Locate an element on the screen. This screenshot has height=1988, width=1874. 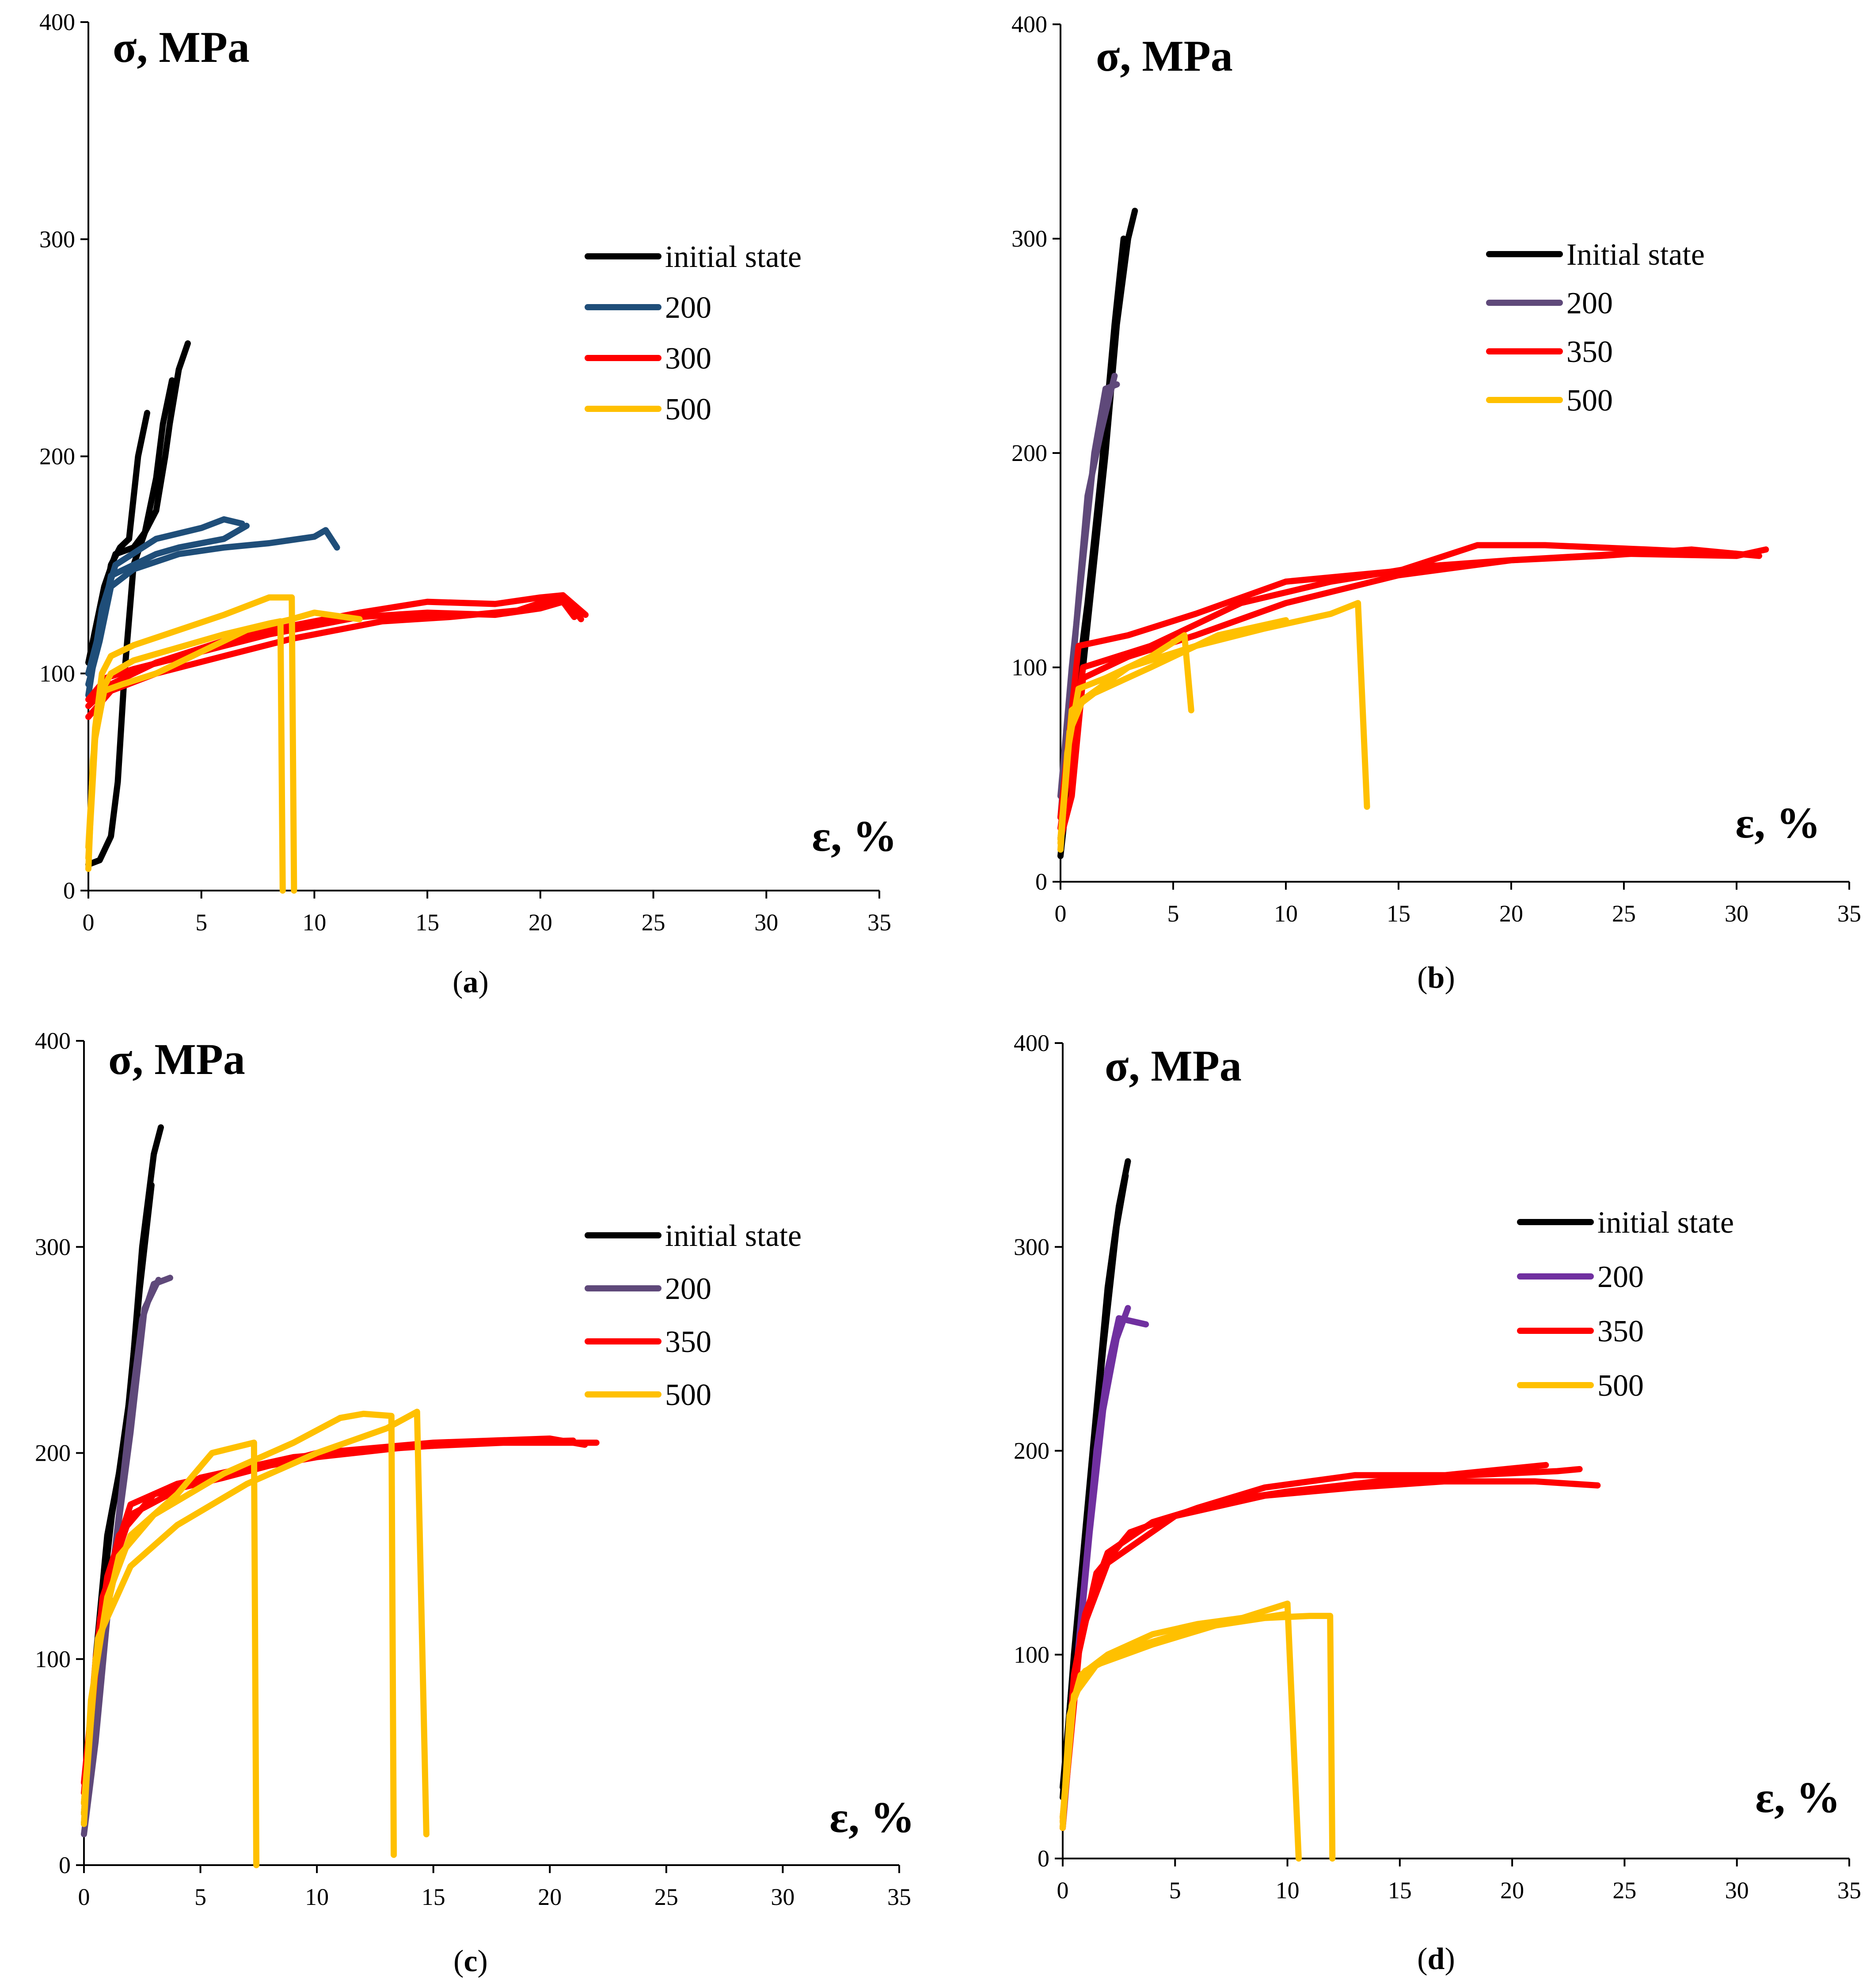
legend: Initial state 200 350 500 is located at coordinates (1595, 328).